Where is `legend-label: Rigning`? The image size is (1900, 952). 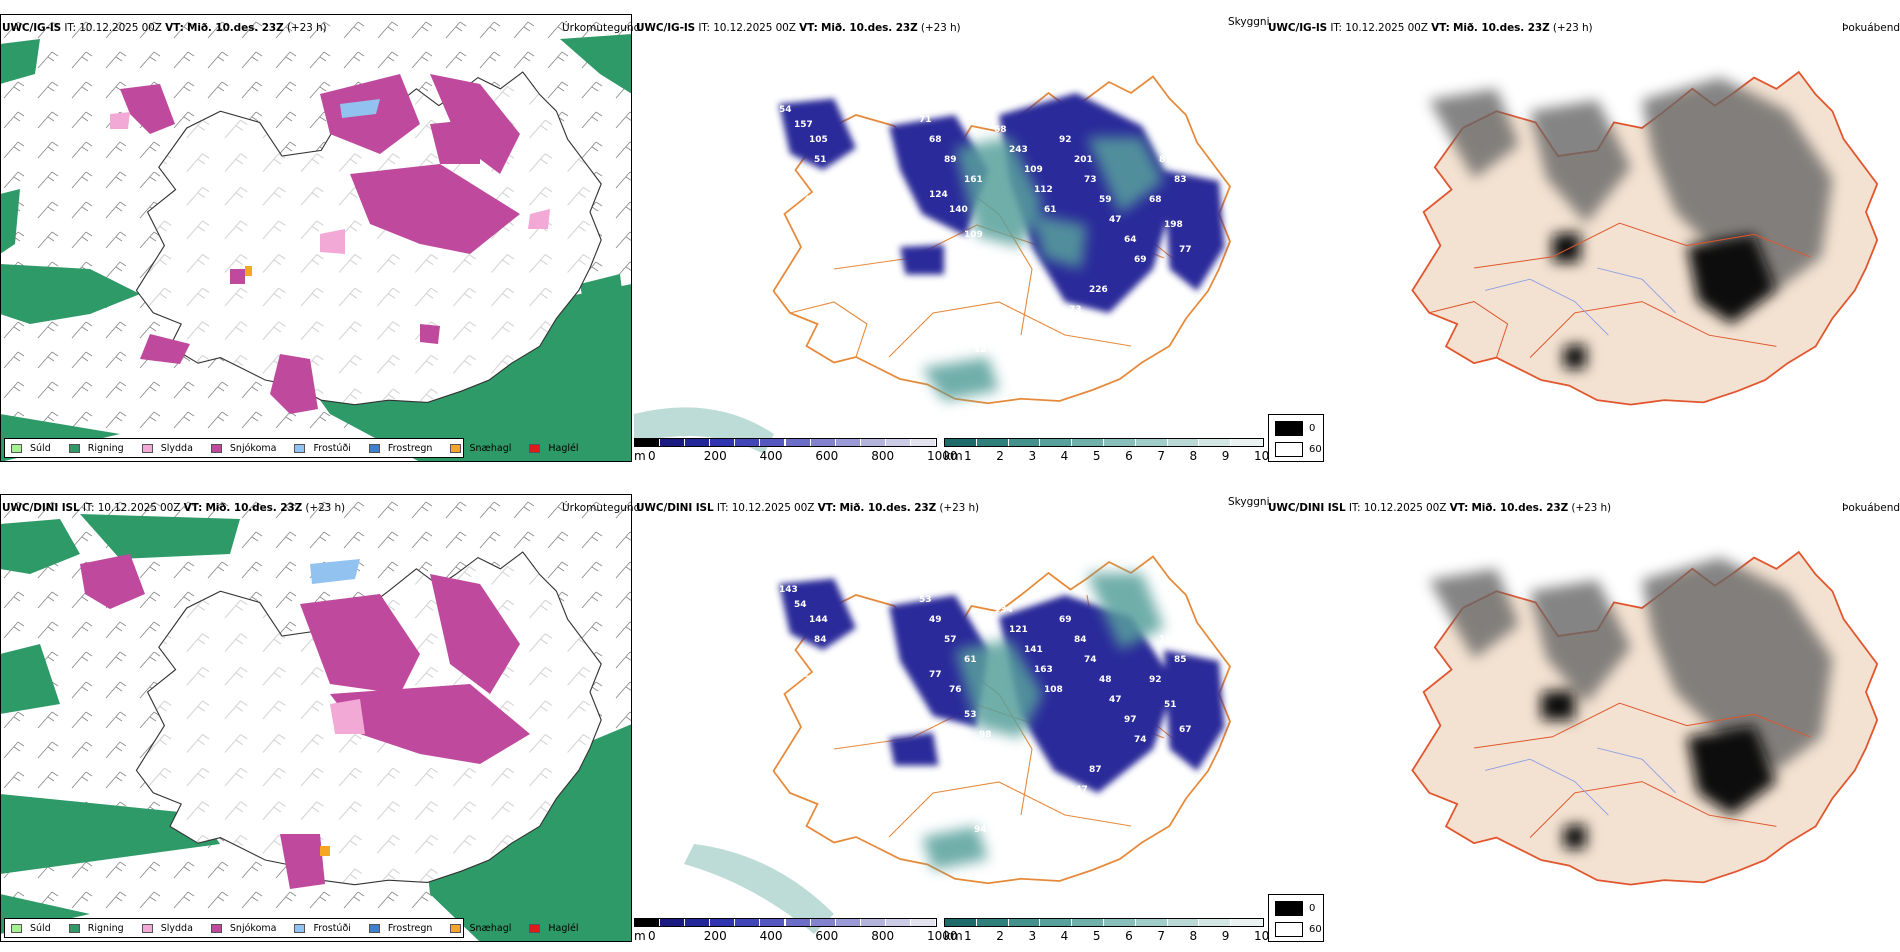 legend-label: Rigning is located at coordinates (105, 928).